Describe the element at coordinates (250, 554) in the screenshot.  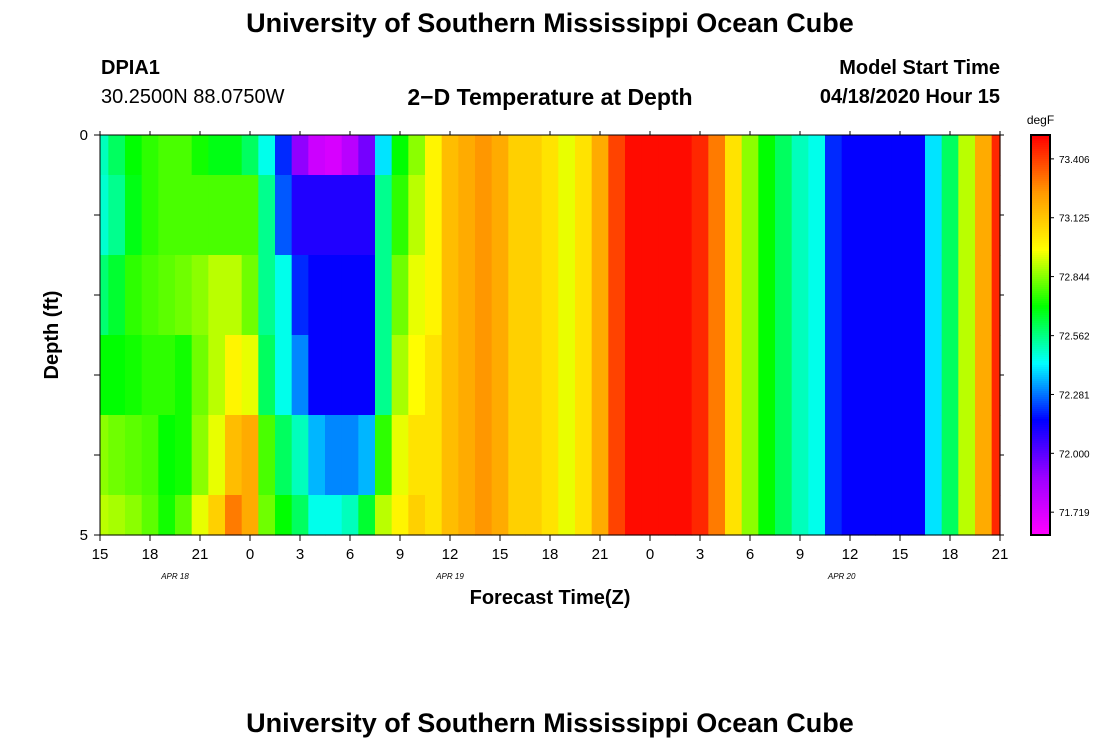
I see `x-tick-label: 0` at that location.